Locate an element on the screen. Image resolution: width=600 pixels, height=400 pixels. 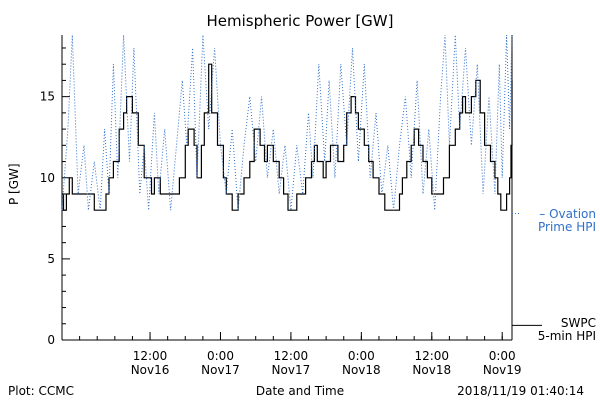
y-tick-label: 0 is located at coordinates (51, 340).